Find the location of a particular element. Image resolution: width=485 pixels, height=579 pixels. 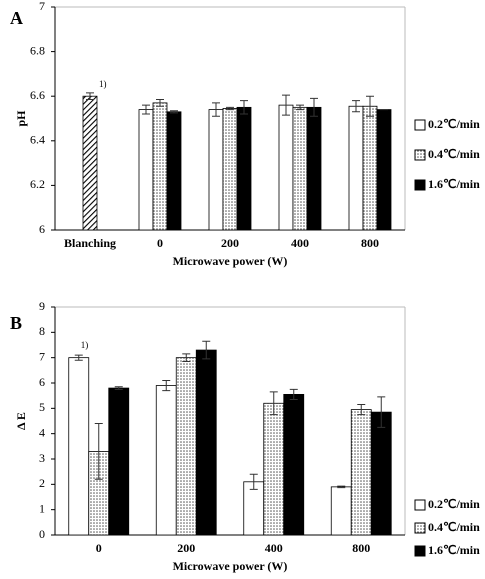

y-tick-label: 6.4 is located at coordinates (37, 140).